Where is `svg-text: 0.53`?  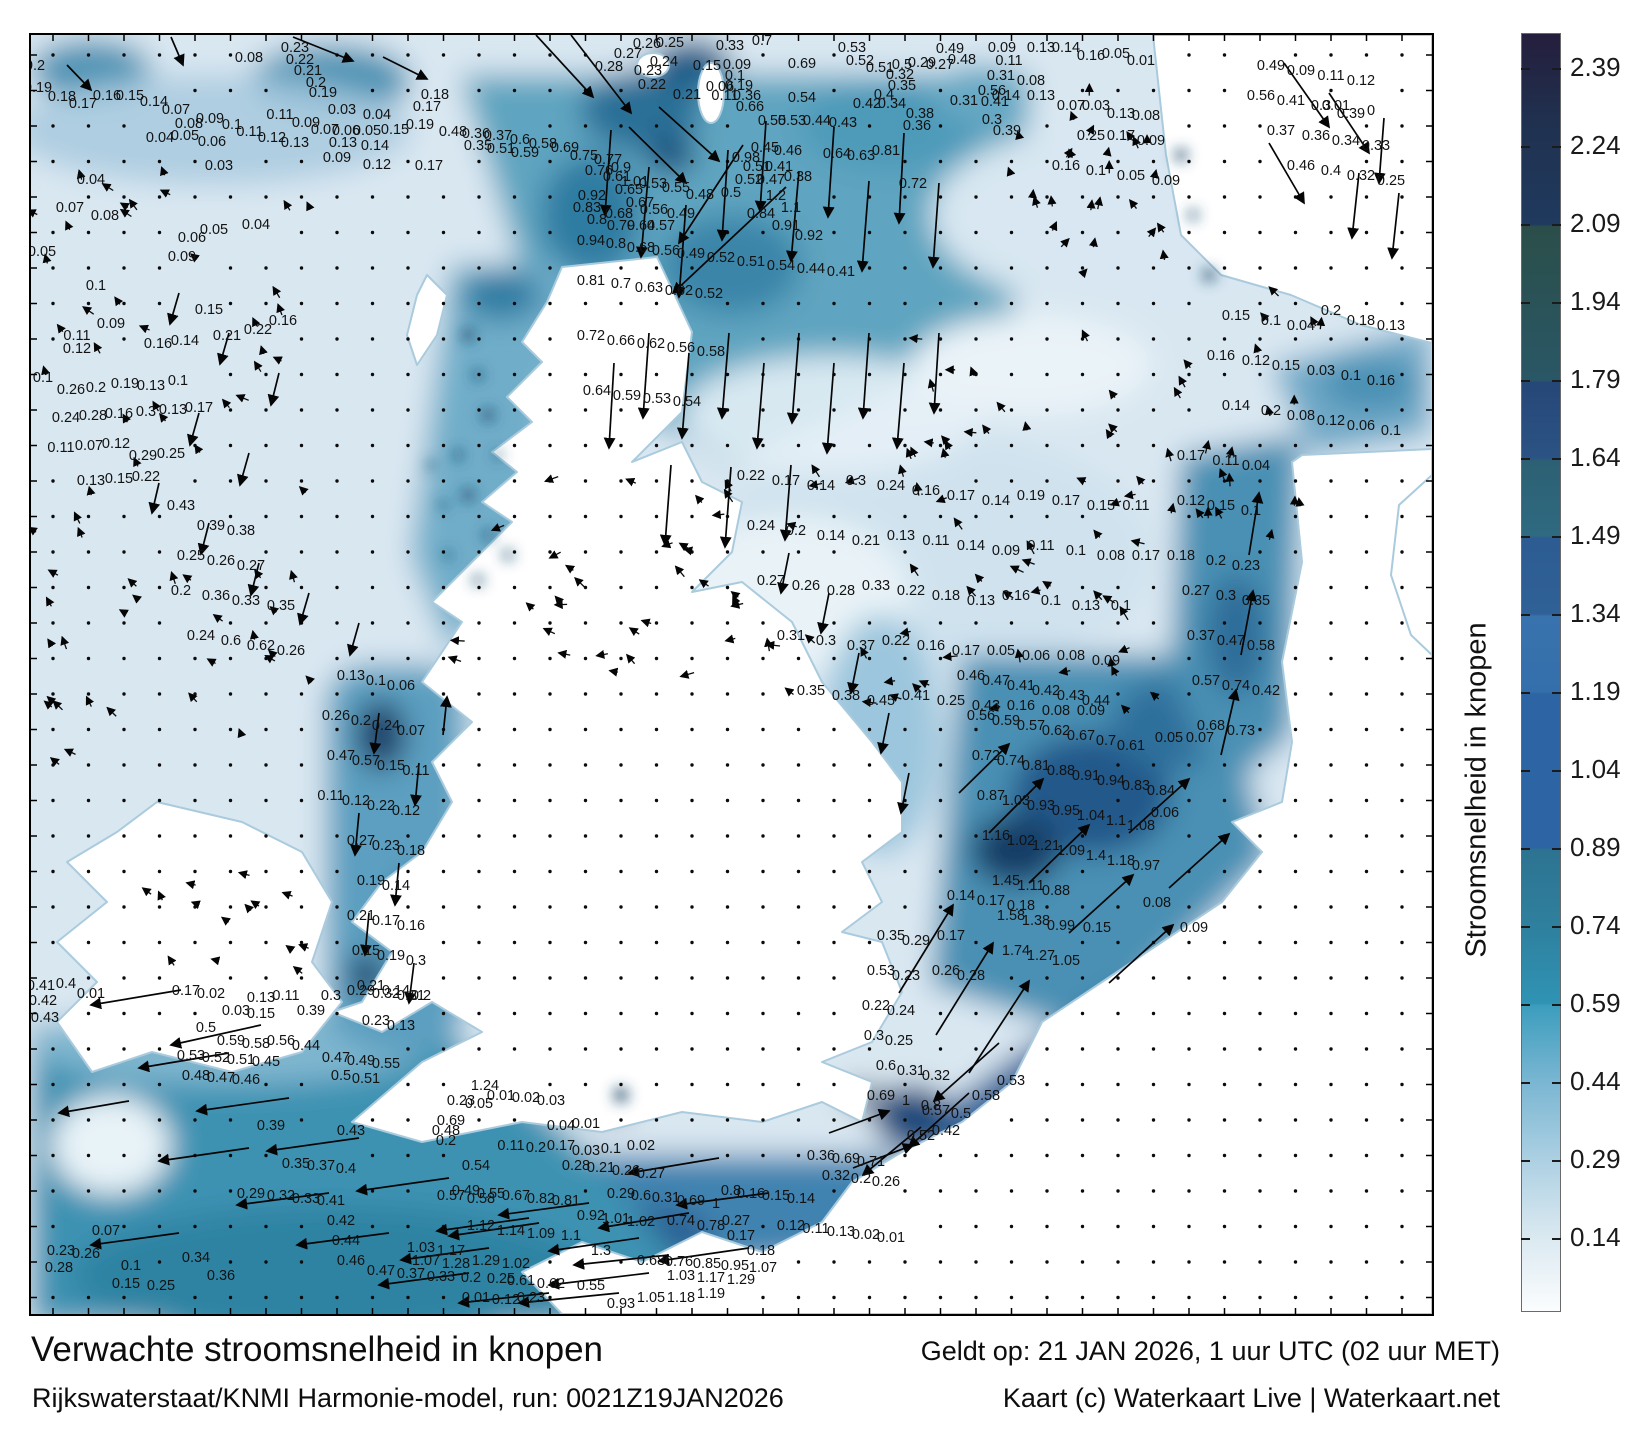 svg-text: 0.53 is located at coordinates (881, 971).